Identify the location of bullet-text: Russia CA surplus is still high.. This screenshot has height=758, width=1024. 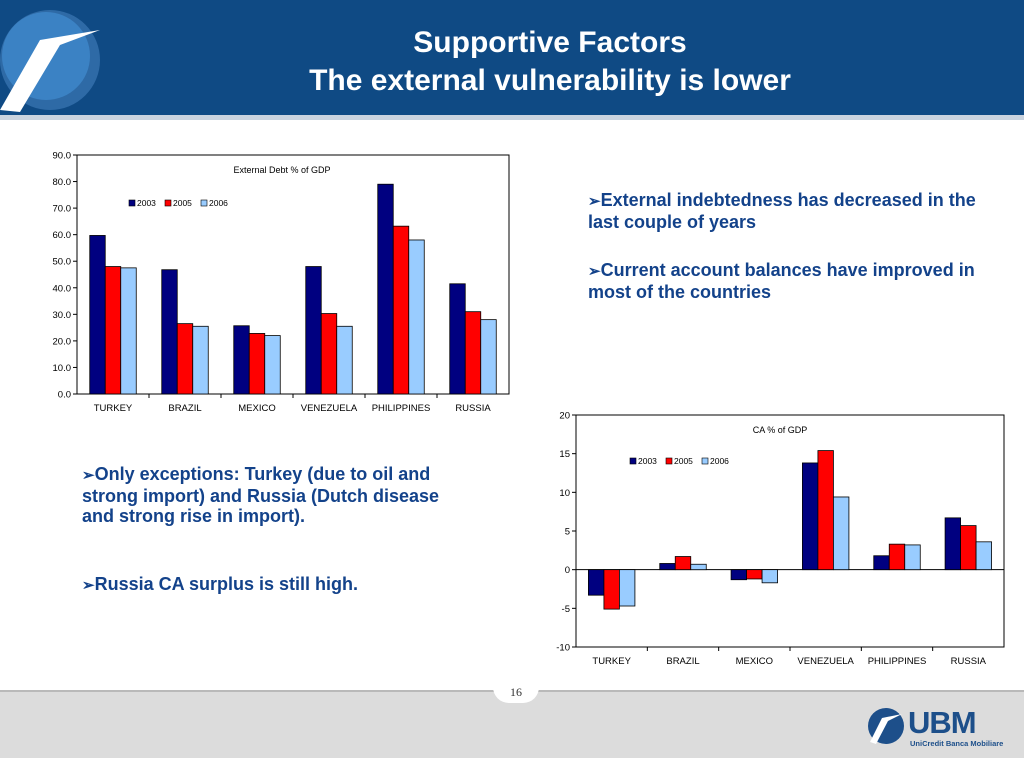
(226, 584).